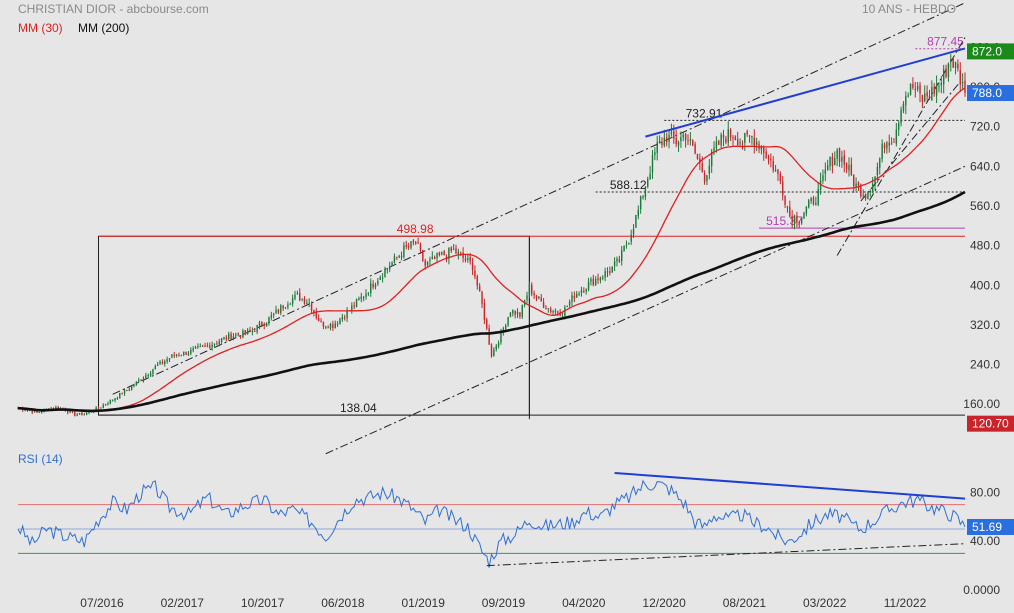  Describe the element at coordinates (664, 603) in the screenshot. I see `x-tick-label: 12/2020` at that location.